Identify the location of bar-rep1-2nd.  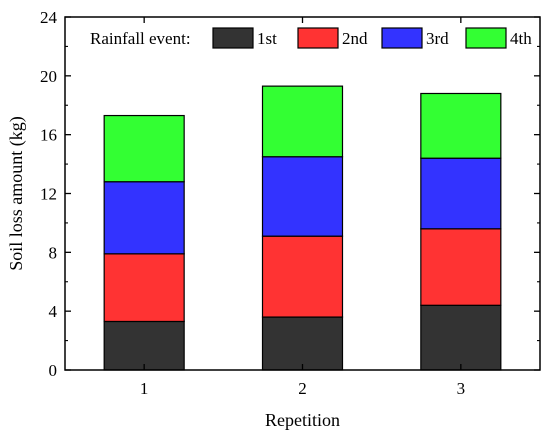
(144, 288).